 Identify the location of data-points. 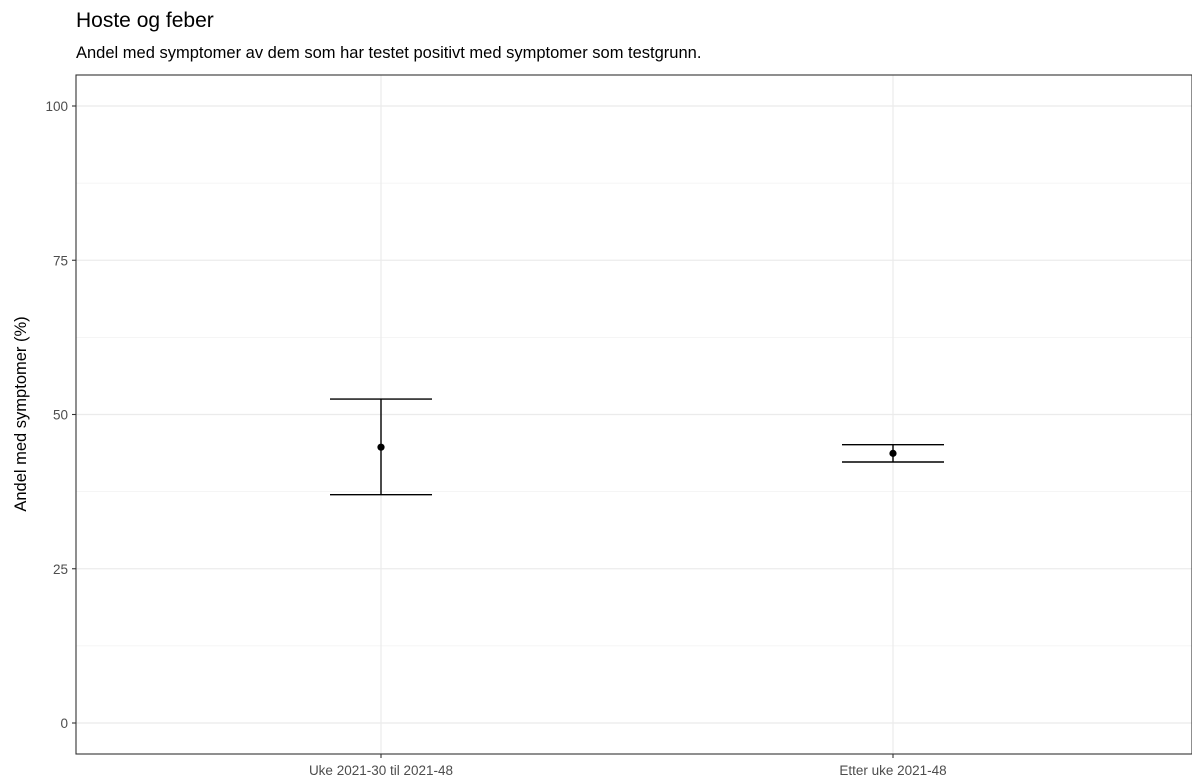
(637, 450).